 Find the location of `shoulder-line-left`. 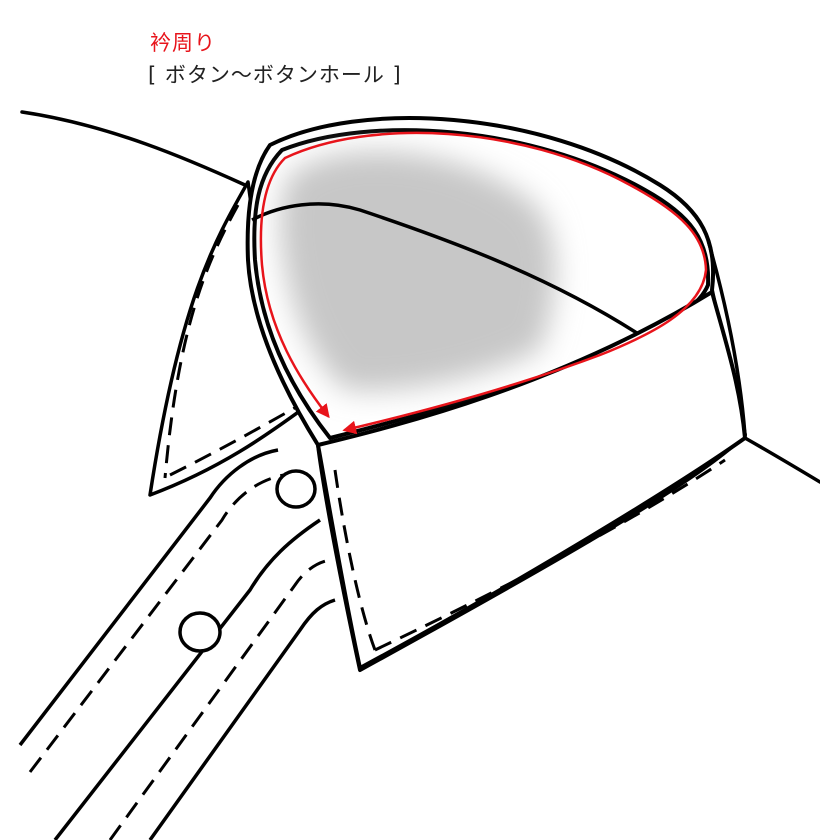

shoulder-line-left is located at coordinates (133, 148).